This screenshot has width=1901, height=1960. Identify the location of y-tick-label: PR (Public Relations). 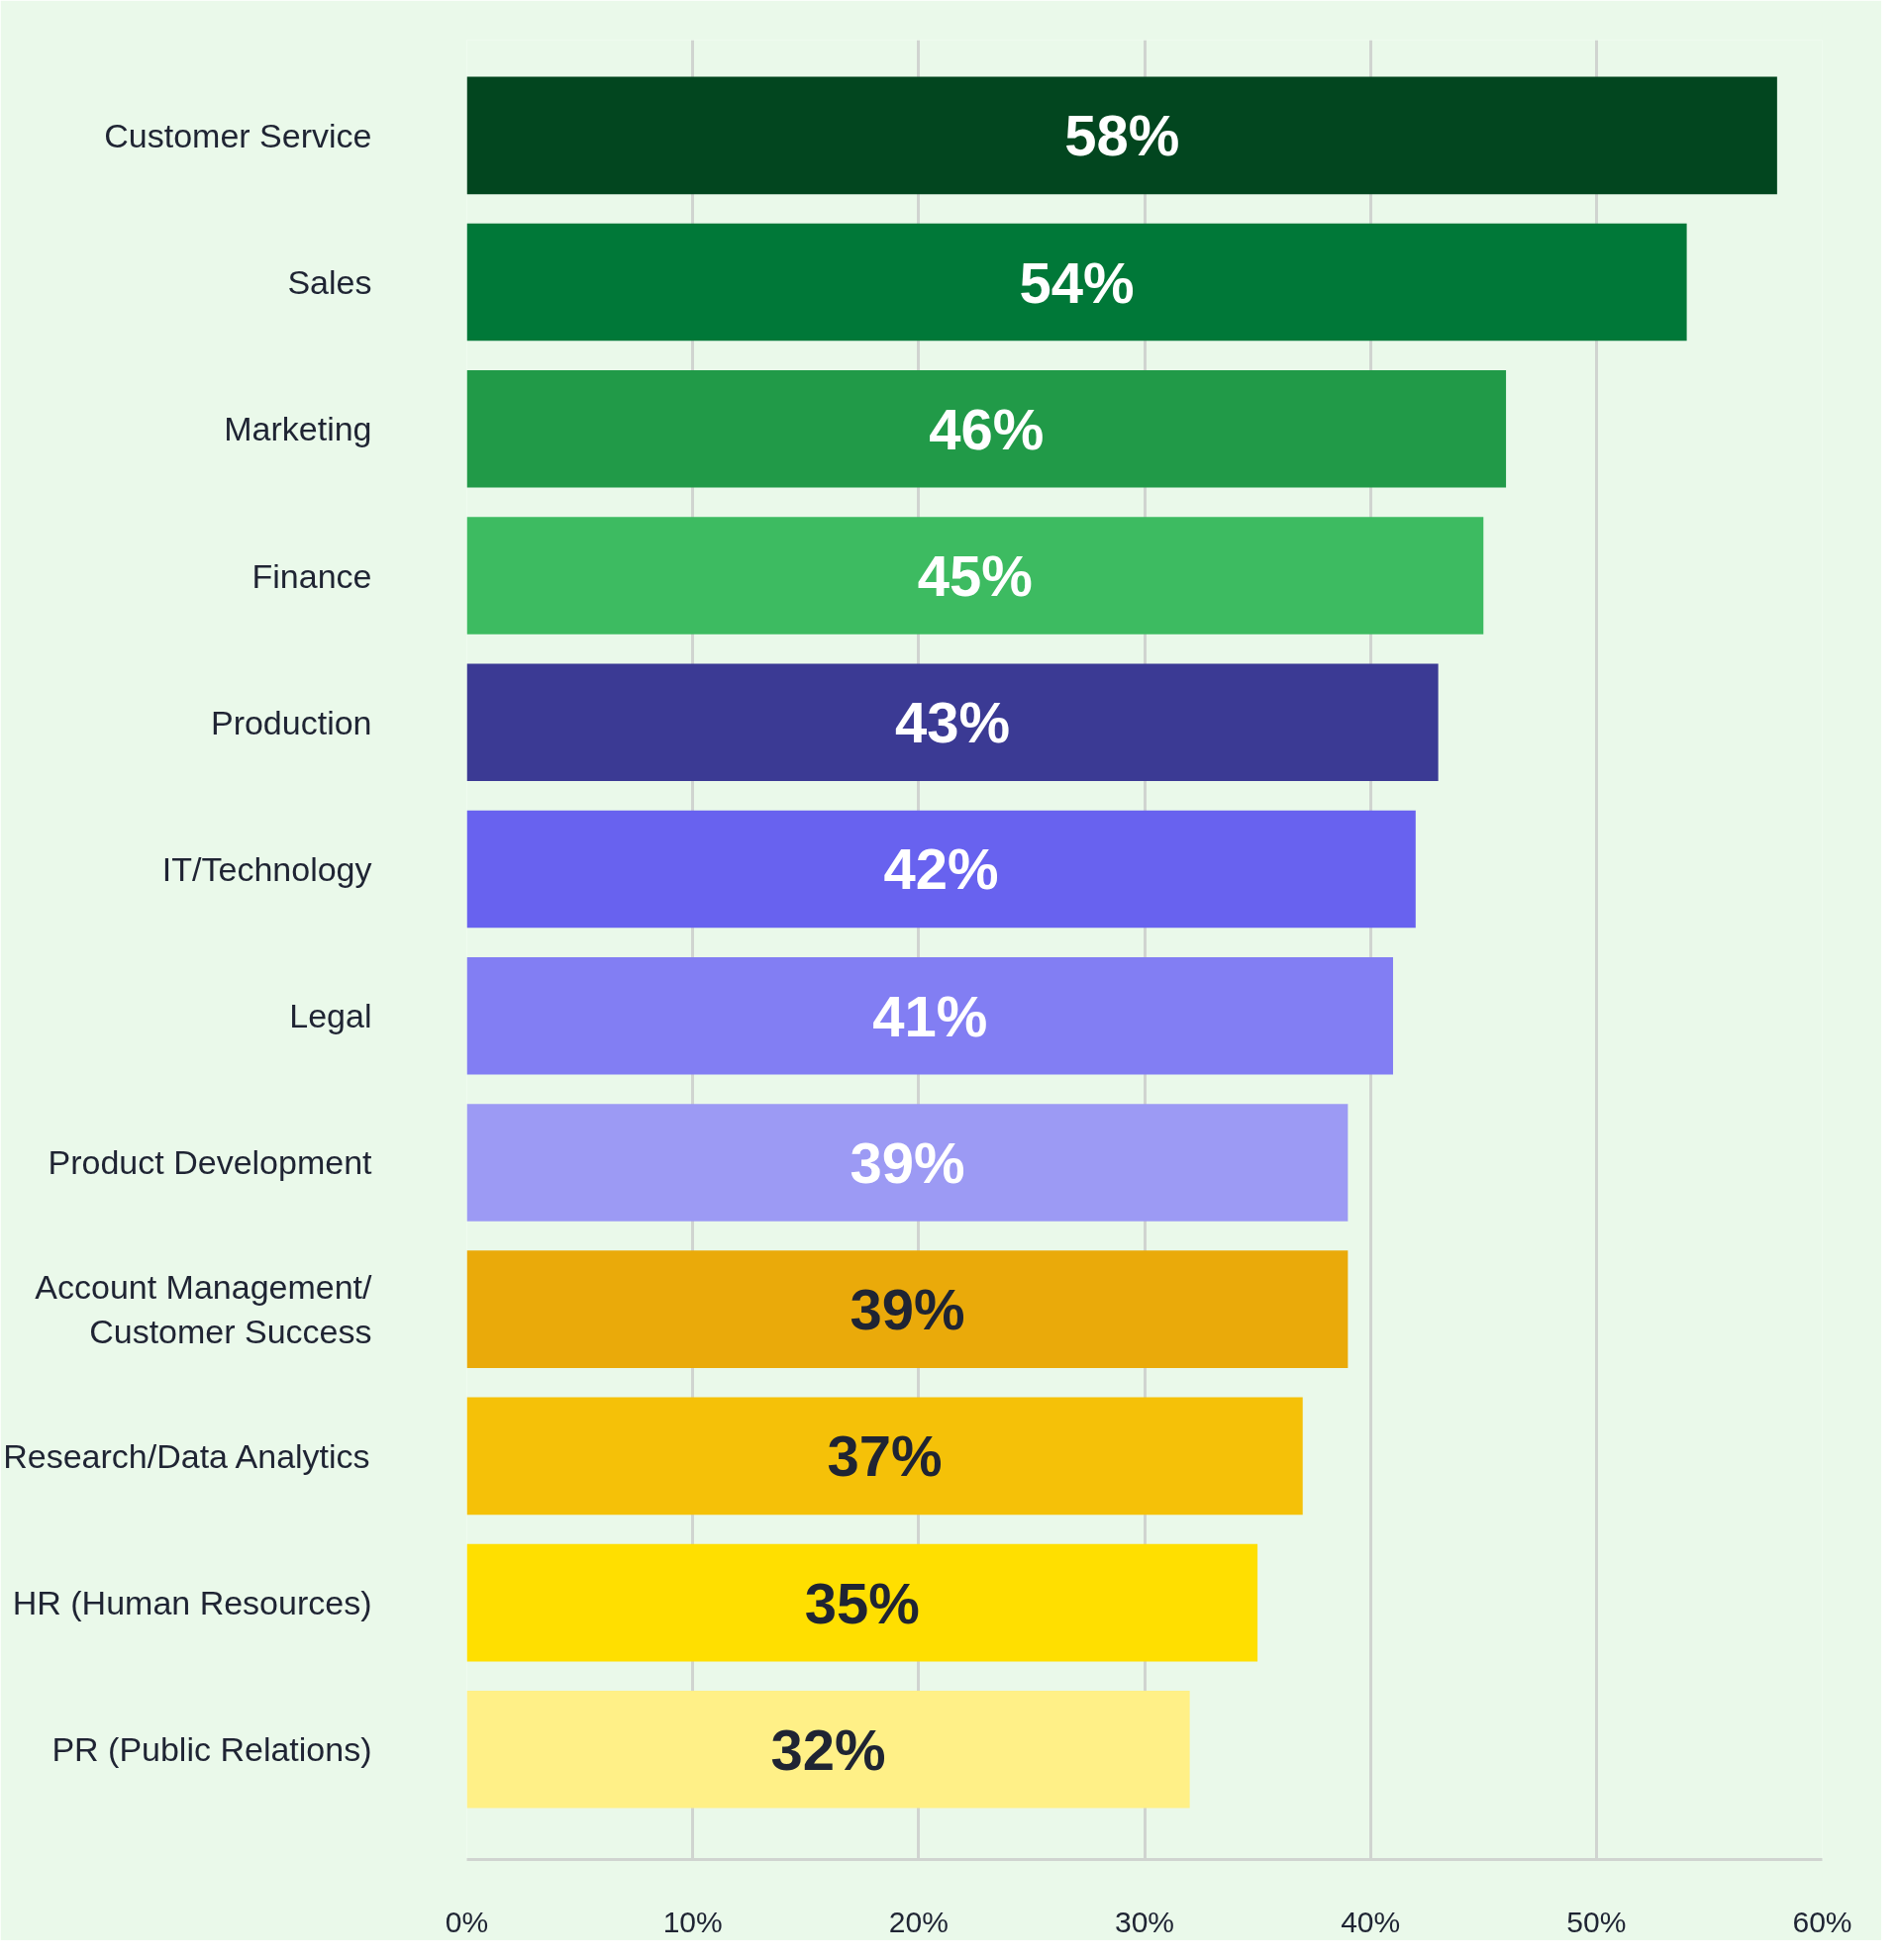
(211, 1749).